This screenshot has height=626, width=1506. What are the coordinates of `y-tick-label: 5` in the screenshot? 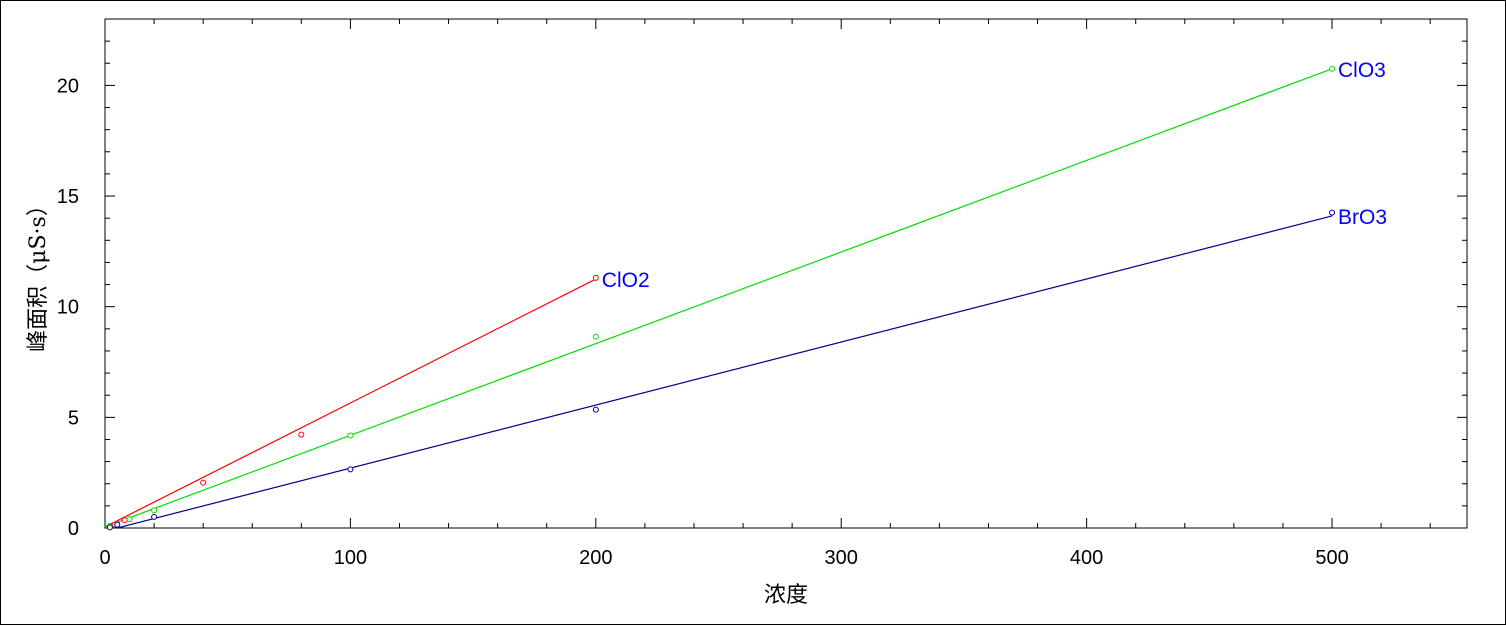 It's located at (73, 418).